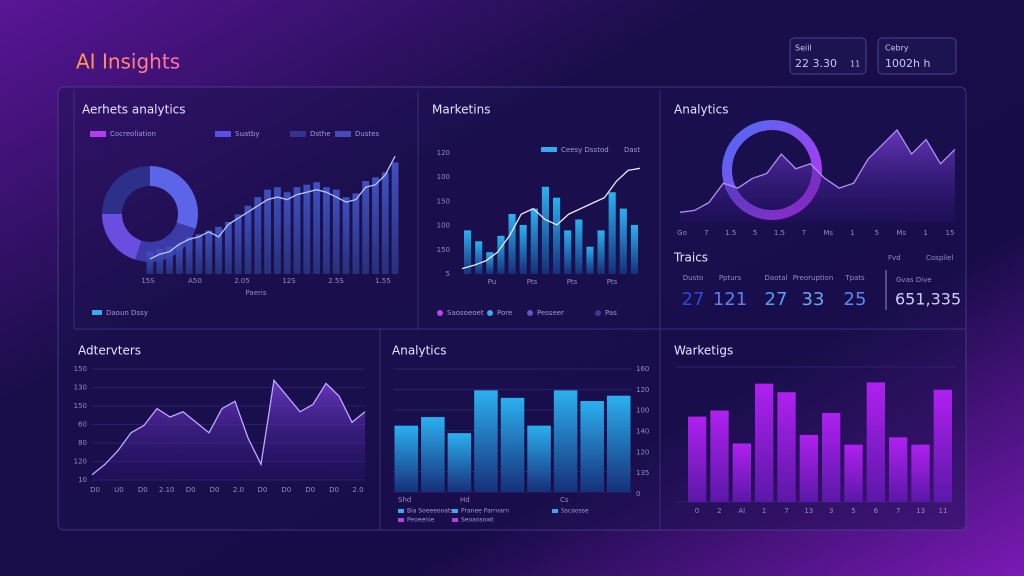  What do you see at coordinates (383, 281) in the screenshot?
I see `x-tick-label: 1.55` at bounding box center [383, 281].